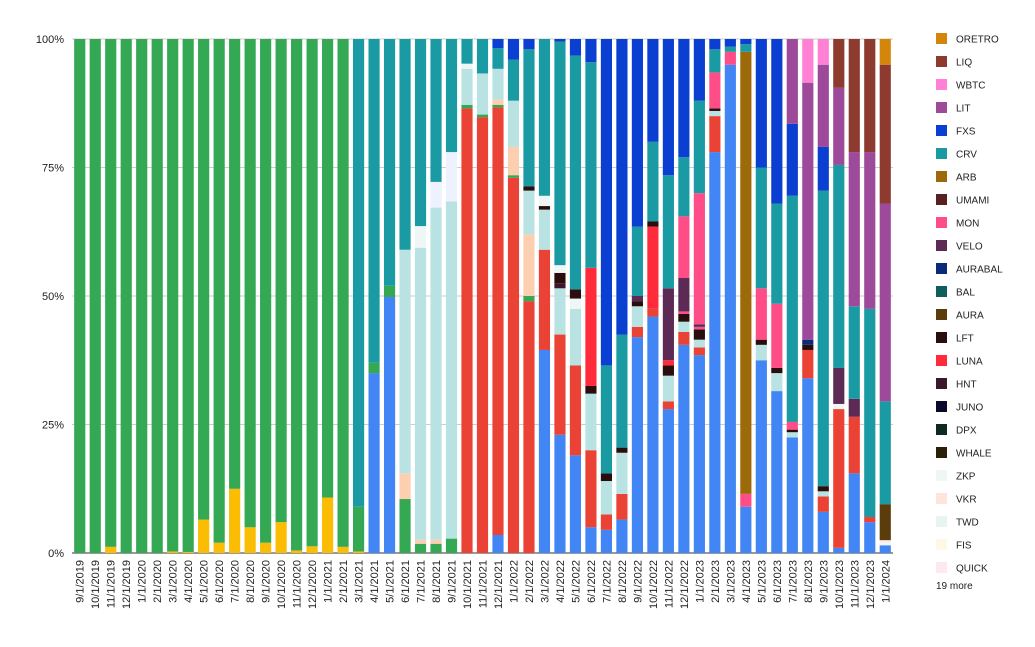 The width and height of the screenshot is (1035, 647). Describe the element at coordinates (762, 581) in the screenshot. I see `x-tick-label: 5/1/2023` at that location.